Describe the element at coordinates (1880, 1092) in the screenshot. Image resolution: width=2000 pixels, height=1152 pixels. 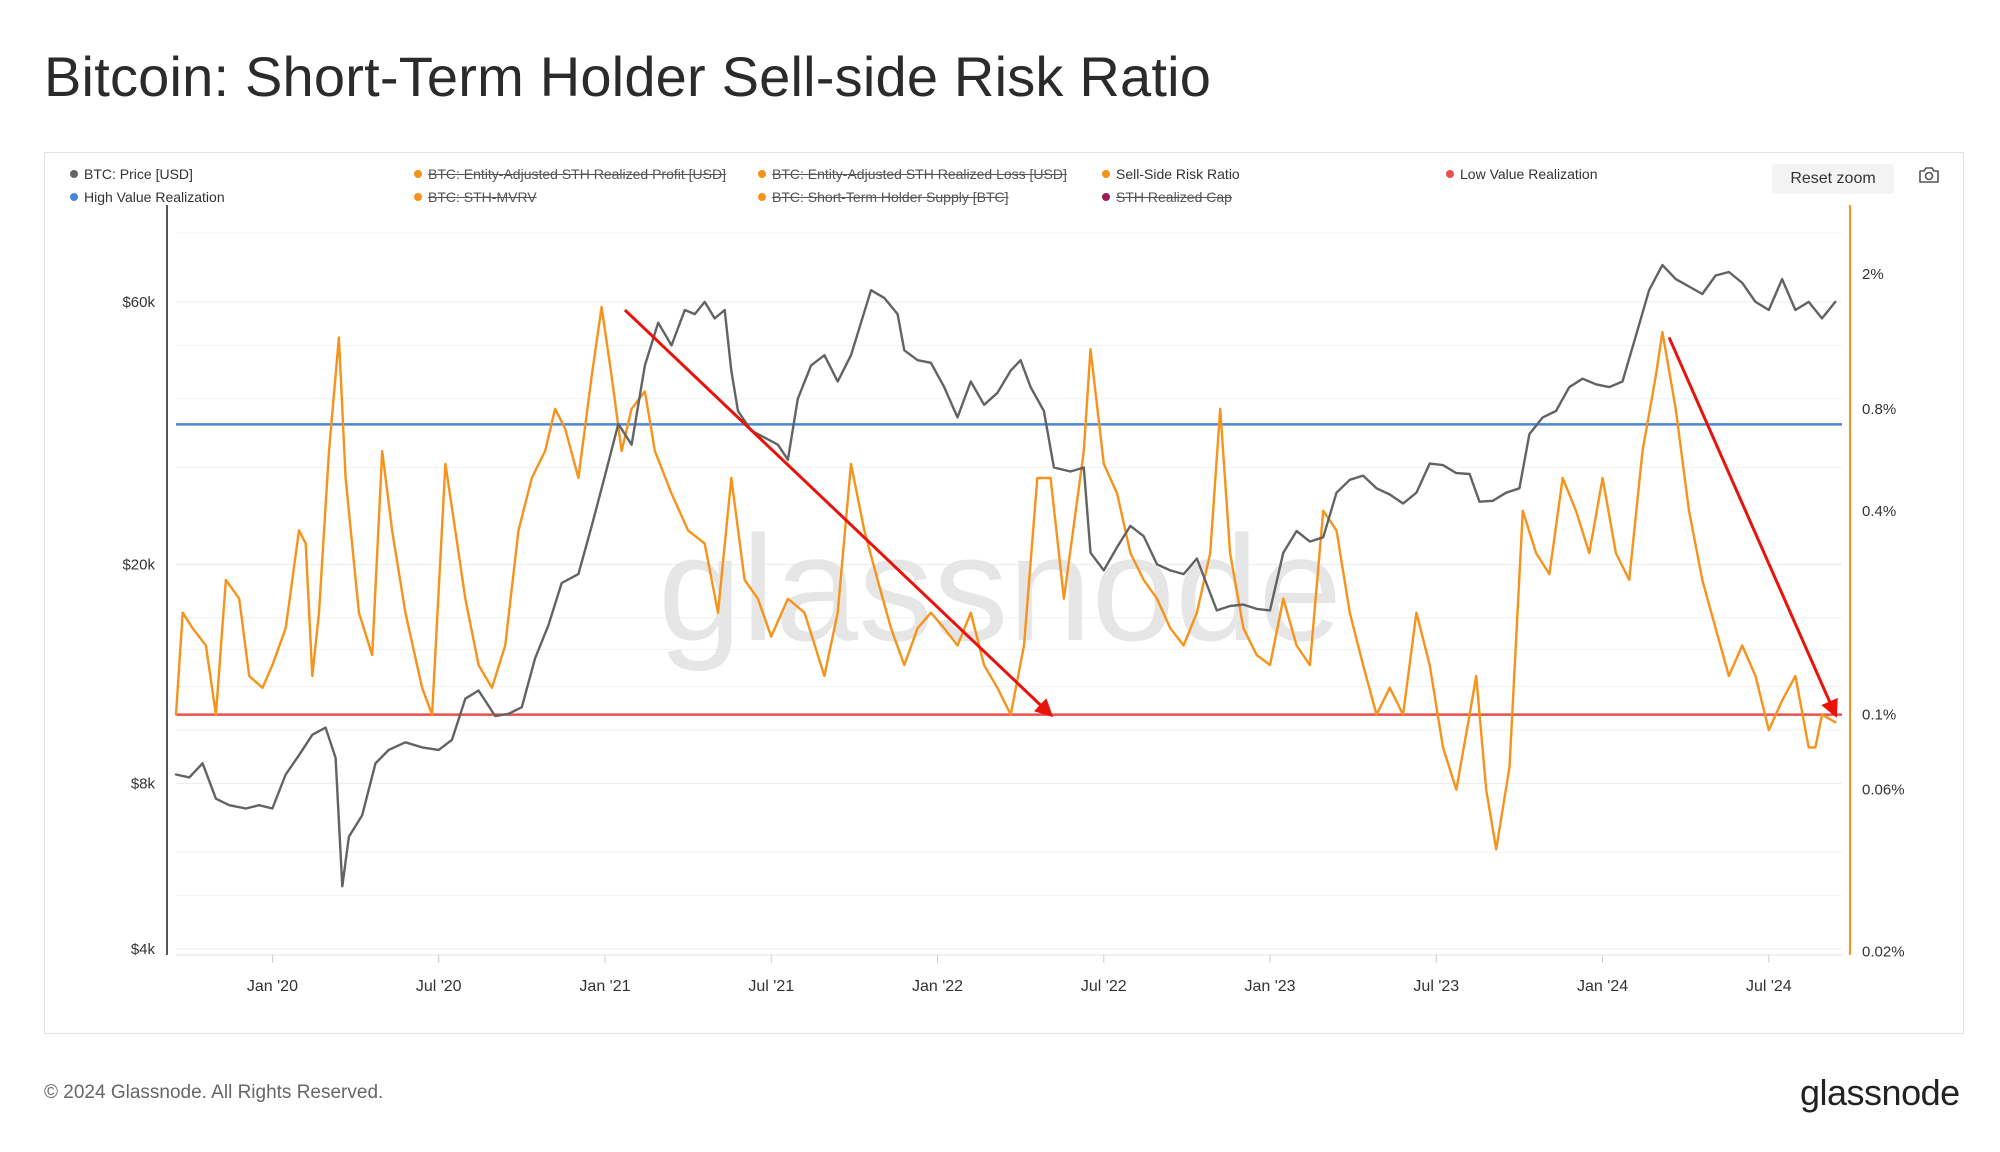
I see `glassnode-logo: glassnode` at that location.